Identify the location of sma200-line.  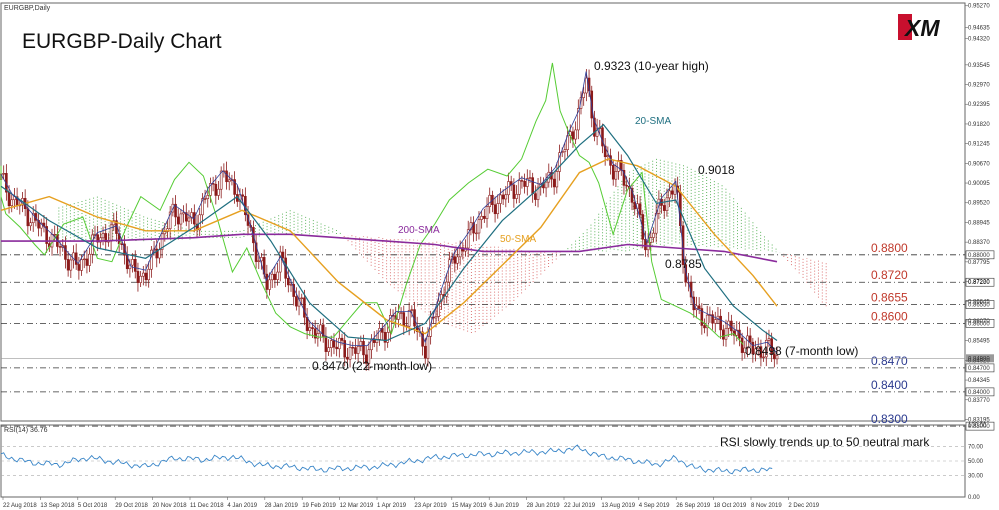
(389, 248).